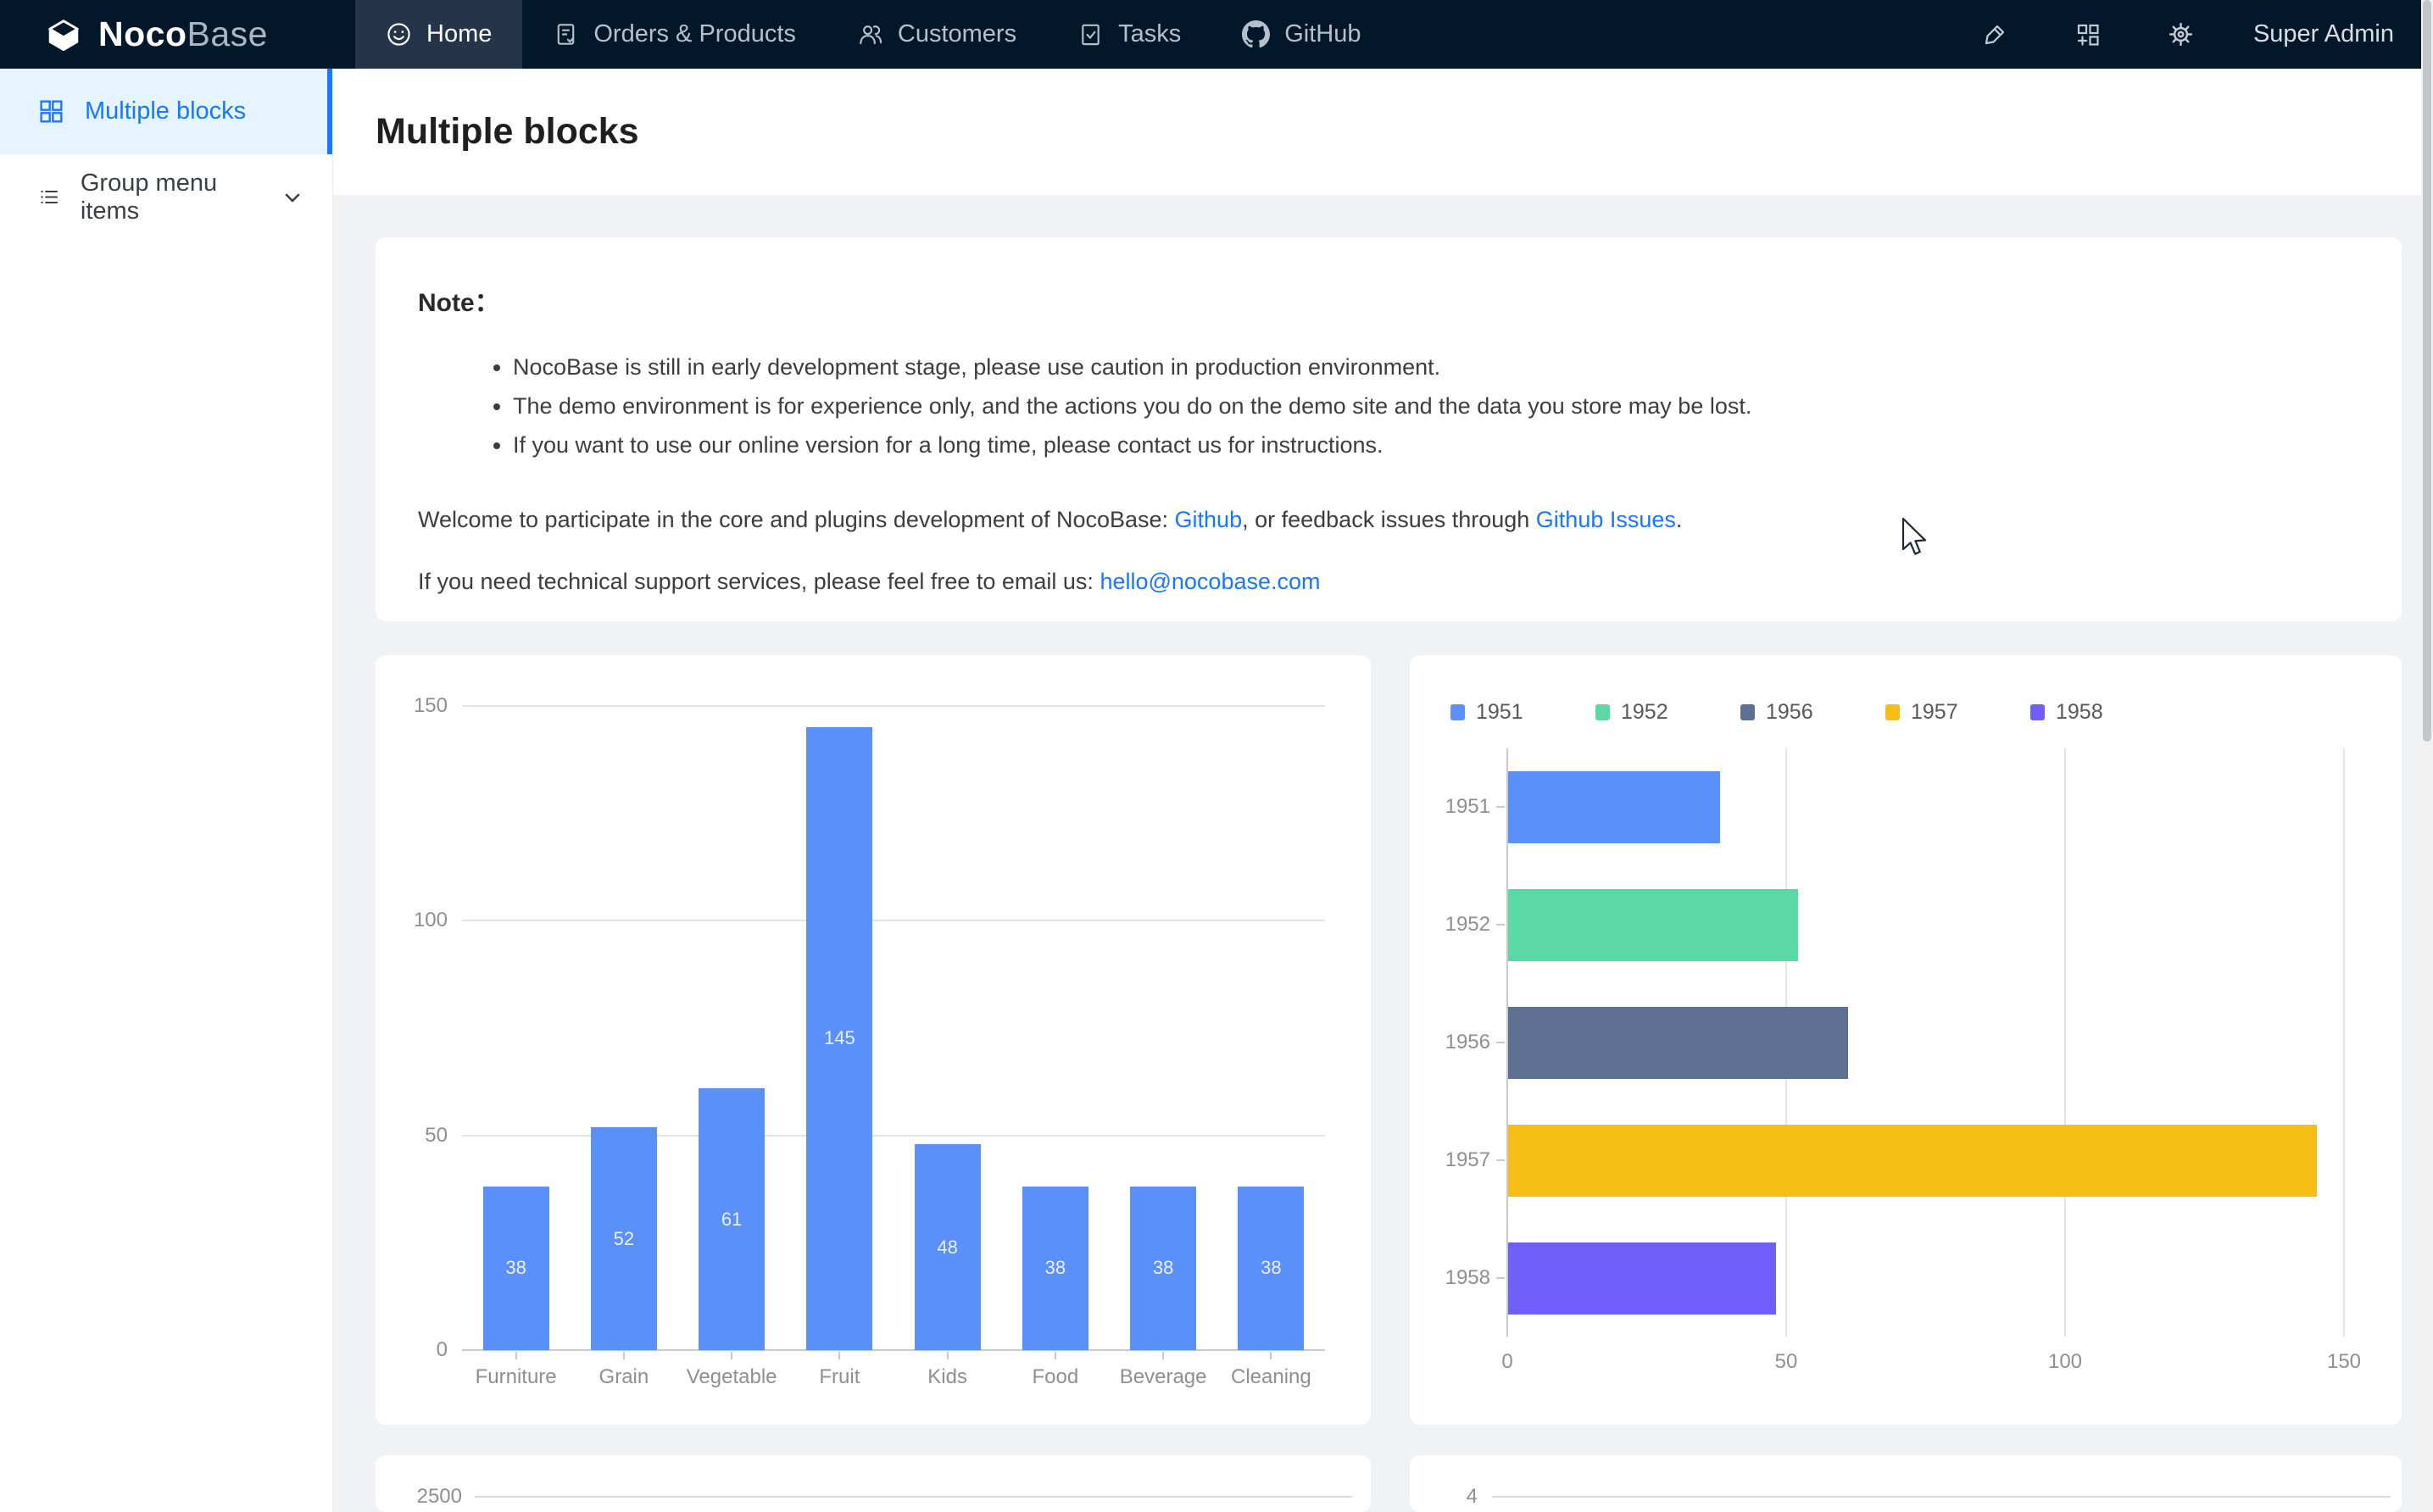 This screenshot has width=2433, height=1512. Describe the element at coordinates (183, 34) in the screenshot. I see `logo-text: NocoBase` at that location.